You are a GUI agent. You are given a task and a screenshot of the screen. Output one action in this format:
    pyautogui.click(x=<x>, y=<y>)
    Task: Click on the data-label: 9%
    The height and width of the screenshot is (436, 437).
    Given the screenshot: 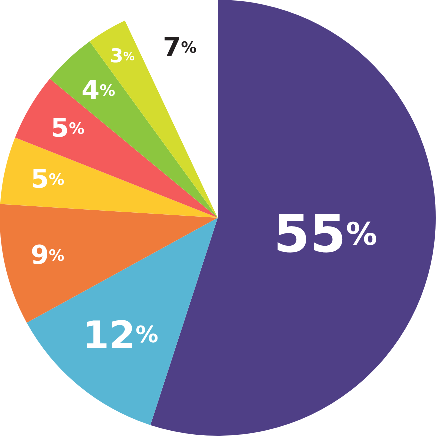 What is the action you would take?
    pyautogui.click(x=48, y=256)
    